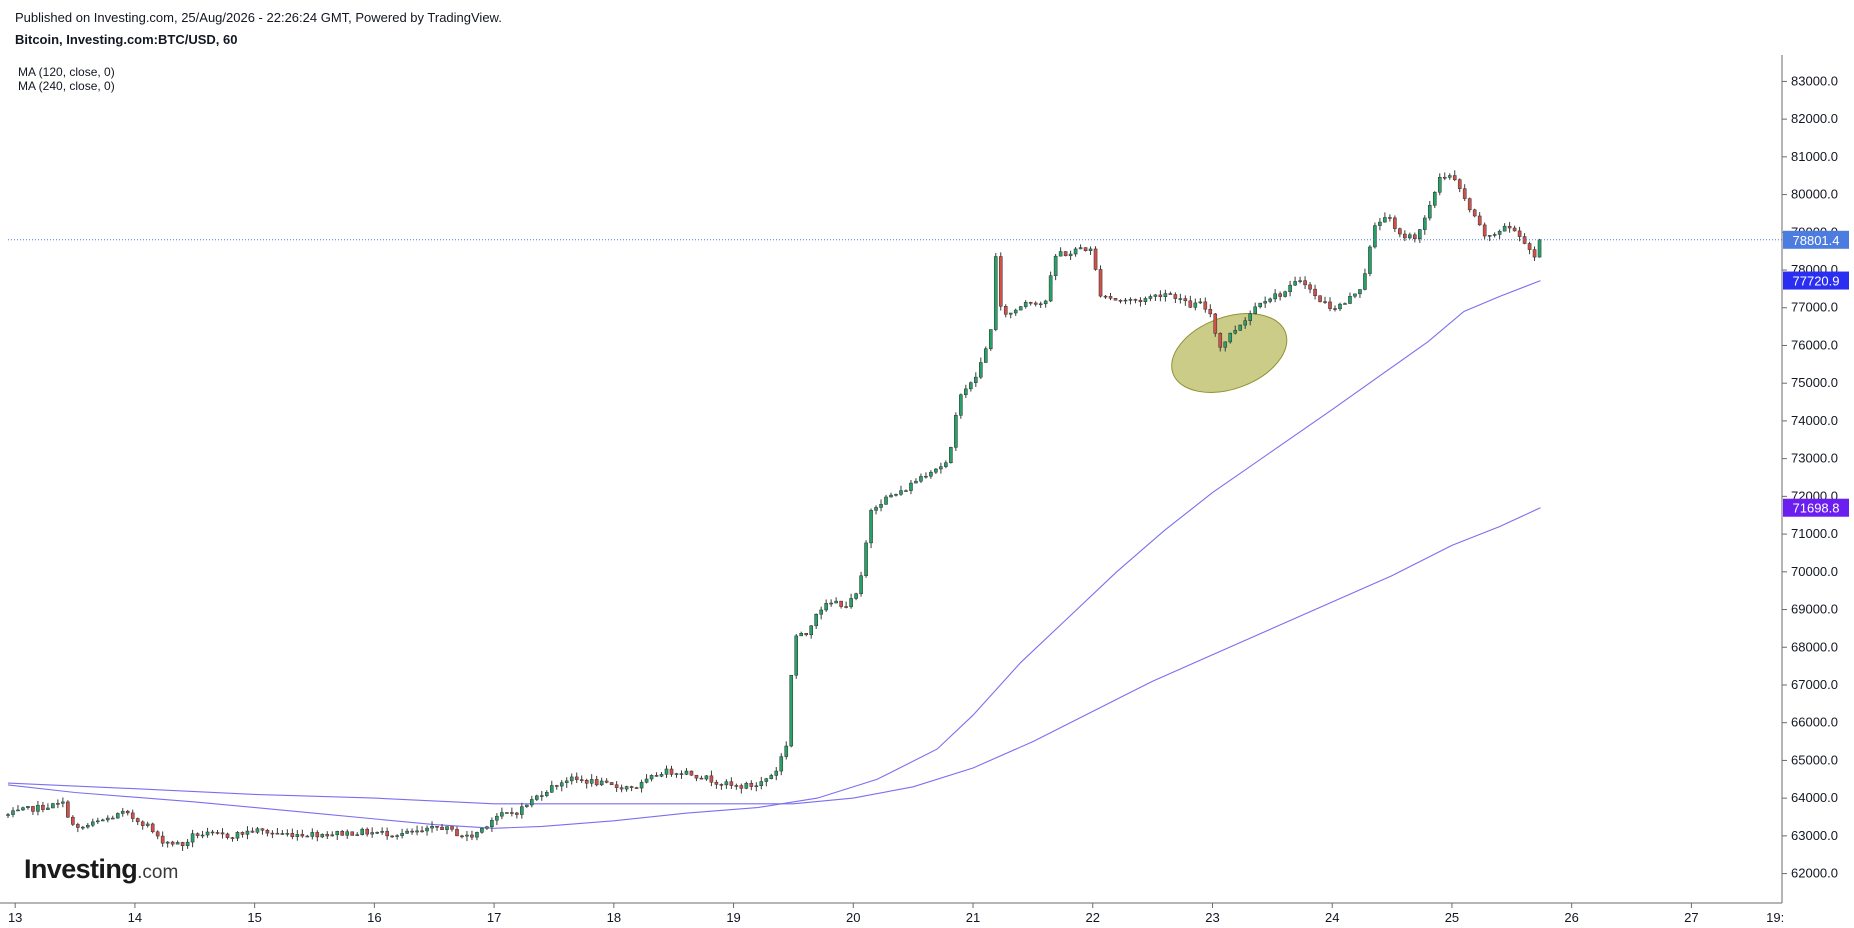  Describe the element at coordinates (1212, 917) in the screenshot. I see `x-tick-label: 23` at that location.